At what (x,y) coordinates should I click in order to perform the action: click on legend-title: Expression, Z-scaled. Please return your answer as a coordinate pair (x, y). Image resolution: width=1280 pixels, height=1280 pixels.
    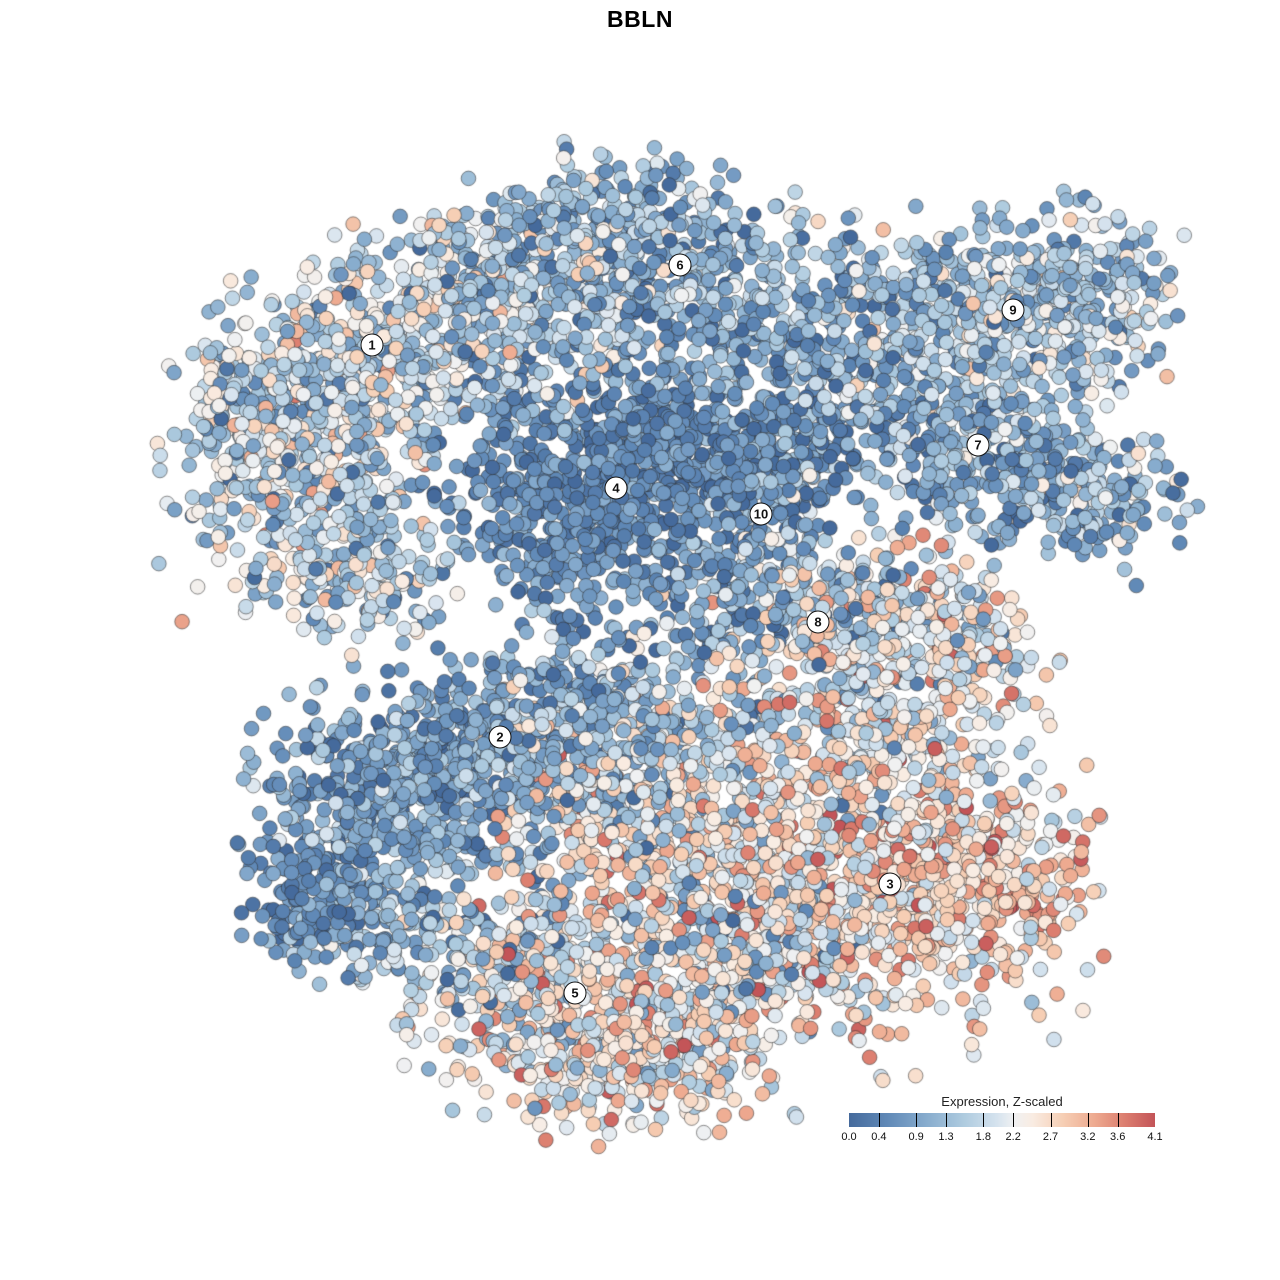
    Looking at the image, I should click on (1002, 1101).